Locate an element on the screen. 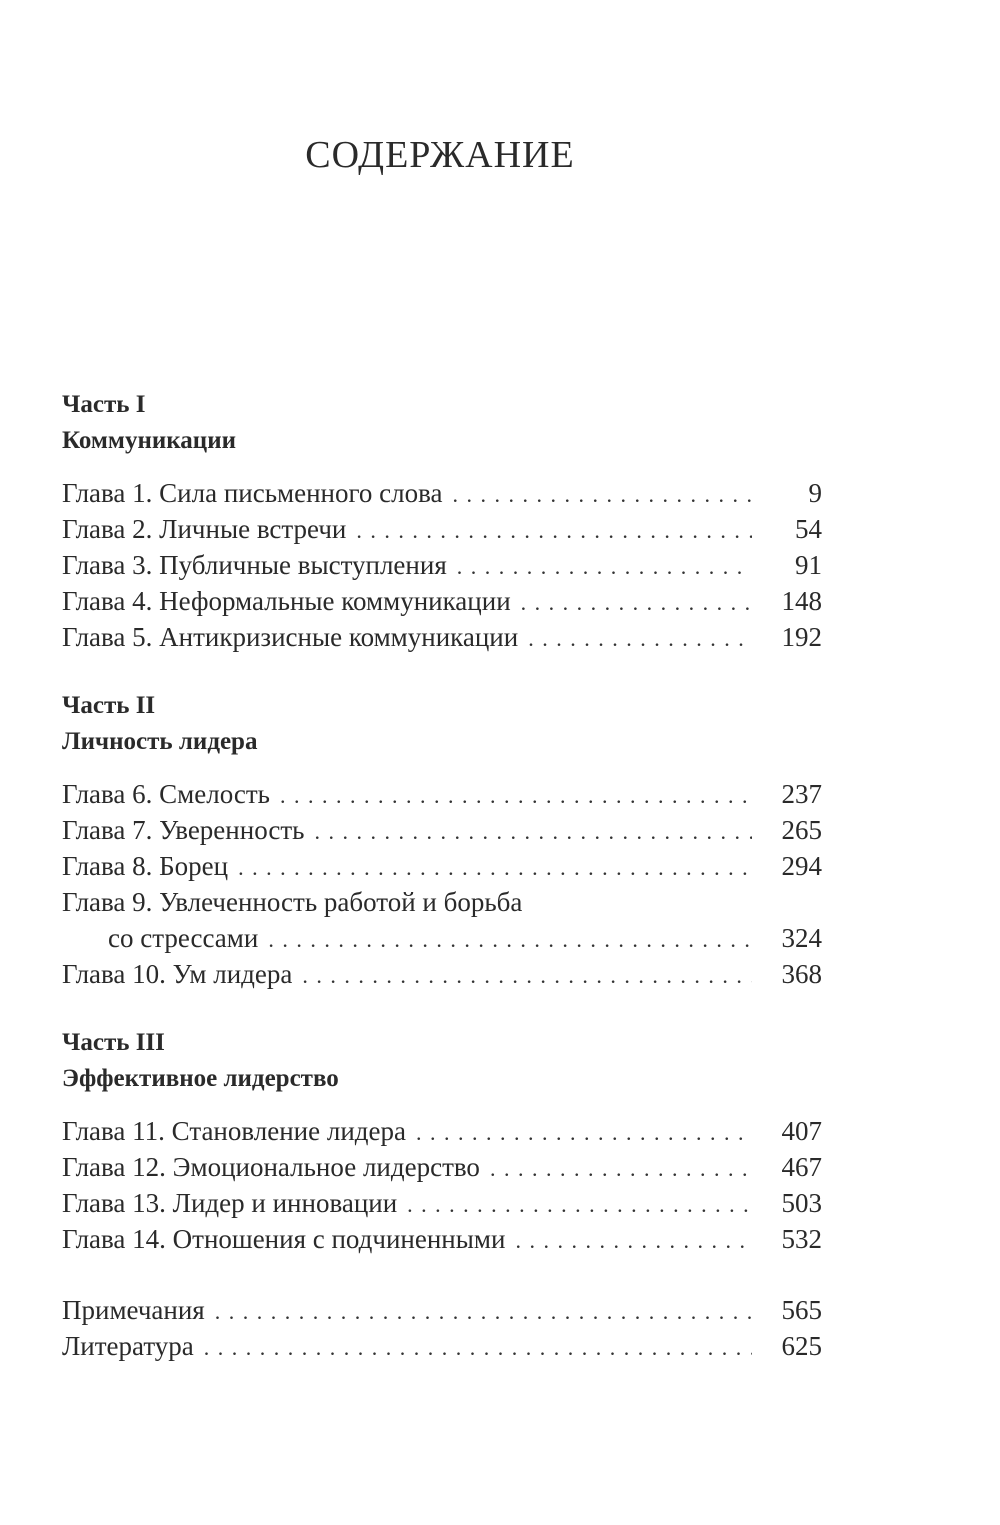 This screenshot has width=1000, height=1525. toc-entry: Глава 1. Сила письменного слова 9 is located at coordinates (442, 493).